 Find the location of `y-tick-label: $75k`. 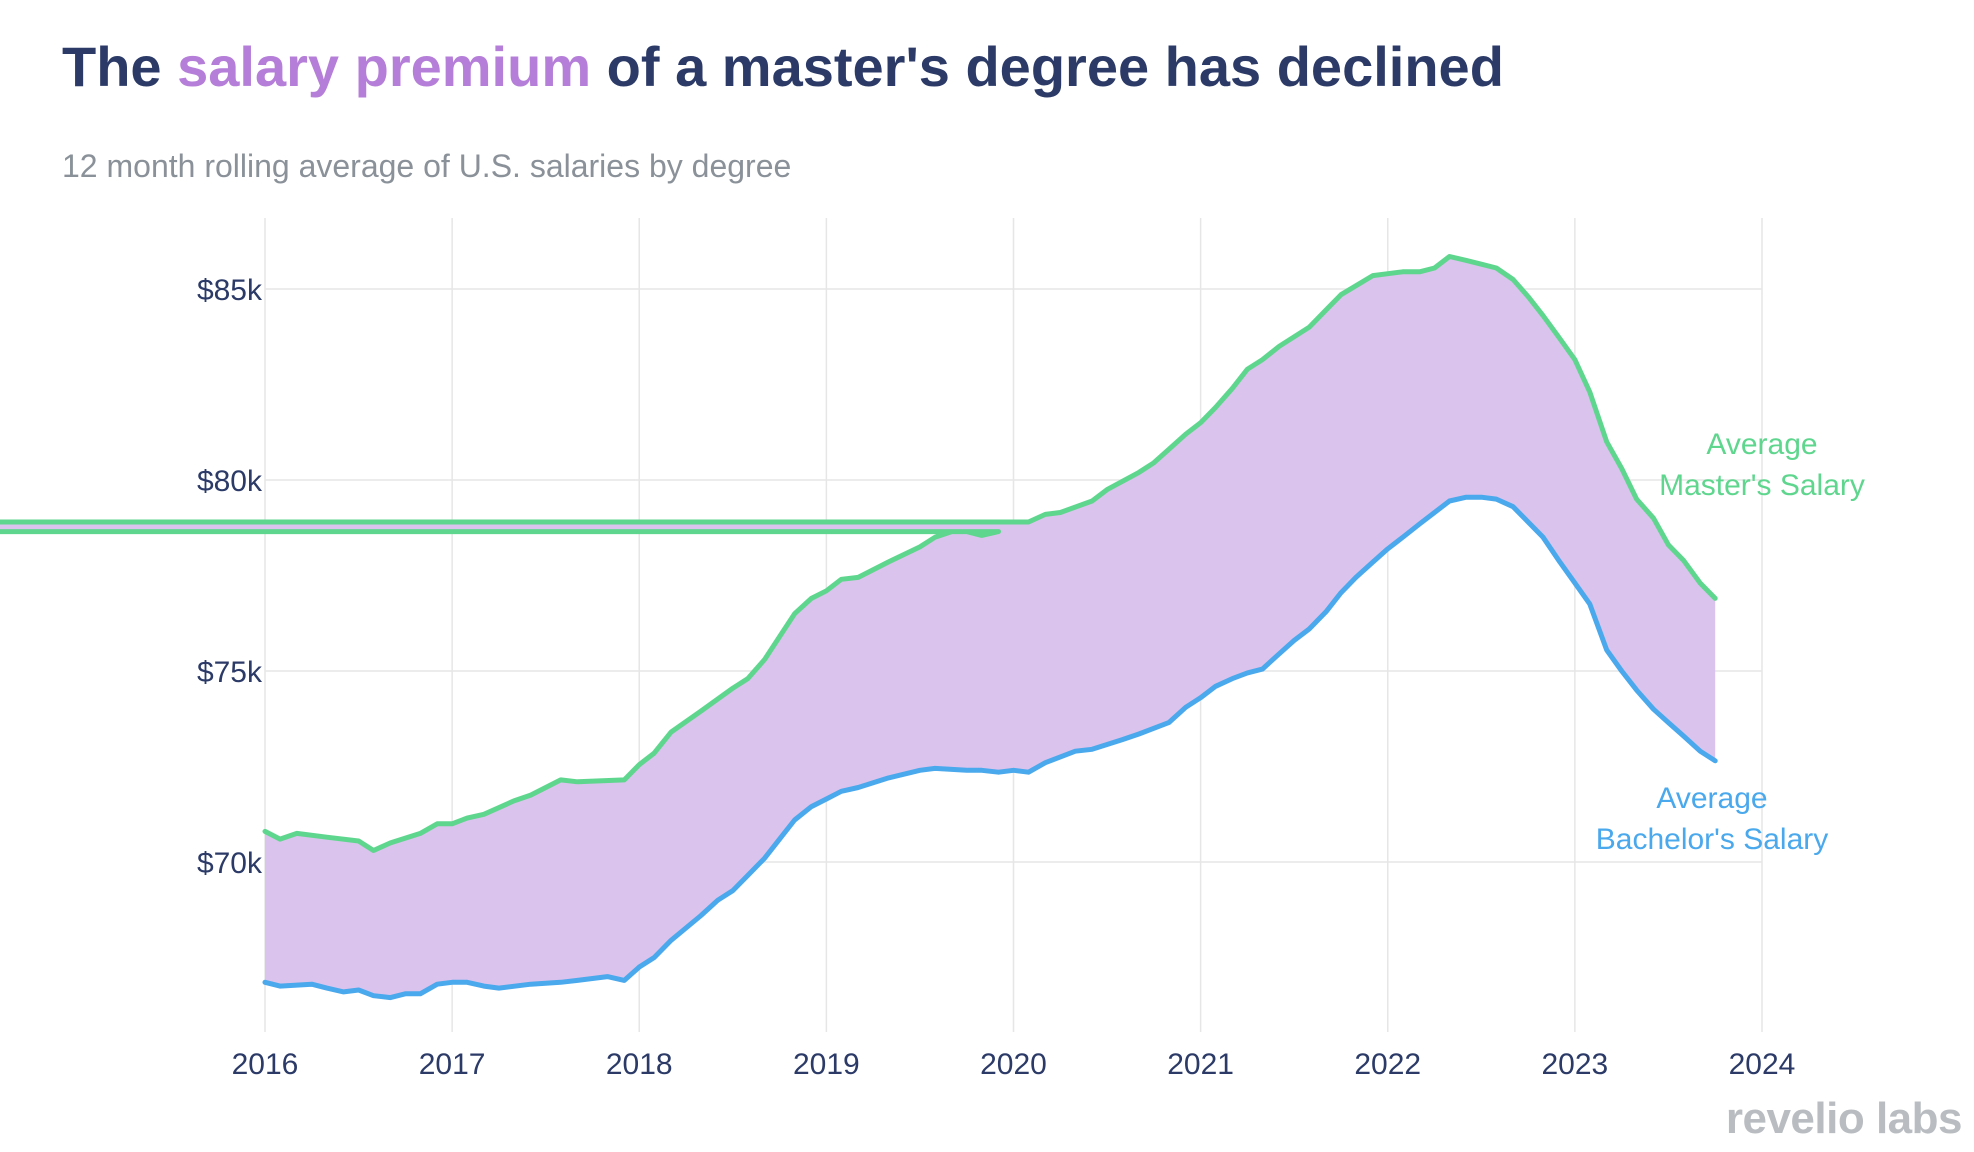

y-tick-label: $75k is located at coordinates (230, 672).